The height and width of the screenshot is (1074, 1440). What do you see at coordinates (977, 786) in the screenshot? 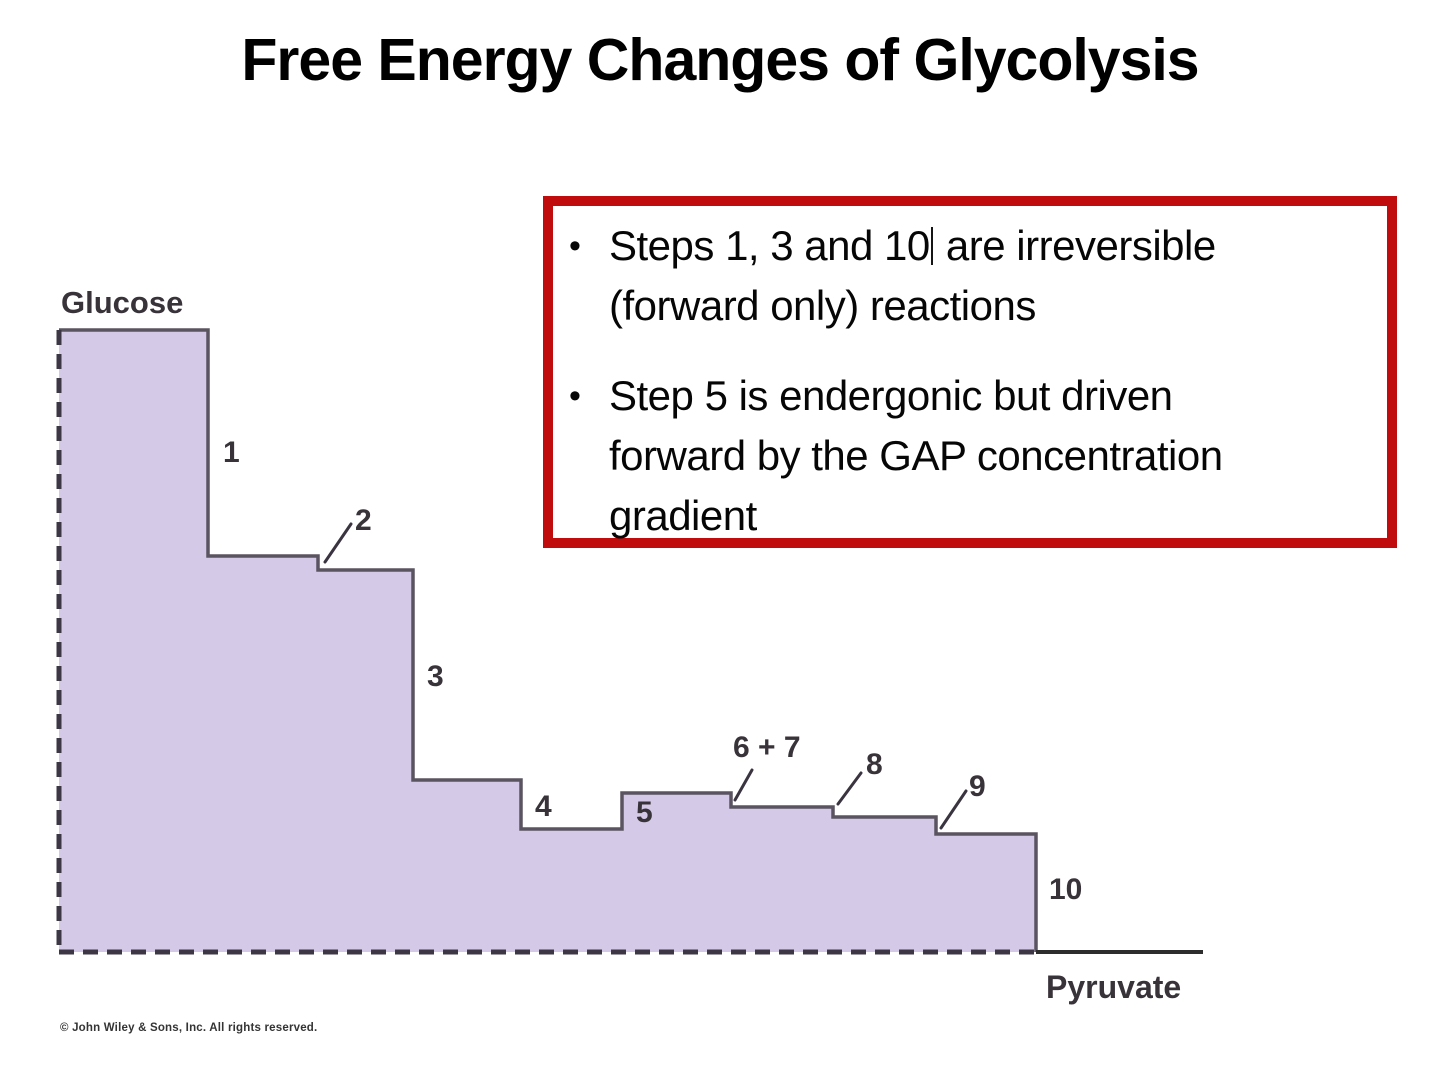
I see `step-label-9: 9` at bounding box center [977, 786].